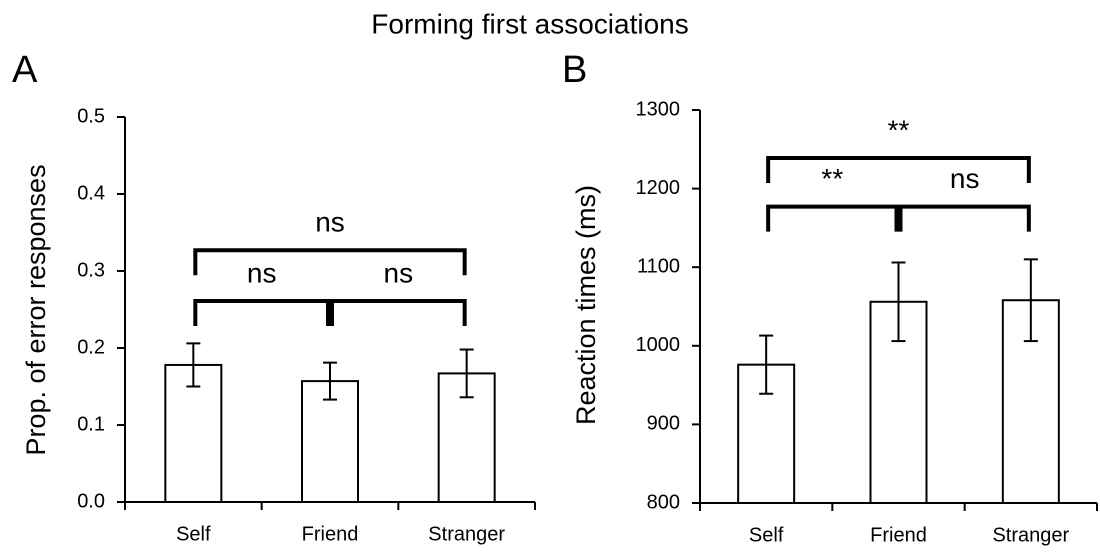 This screenshot has width=1100, height=558. I want to click on y-tick-label: 1100, so click(658, 266).